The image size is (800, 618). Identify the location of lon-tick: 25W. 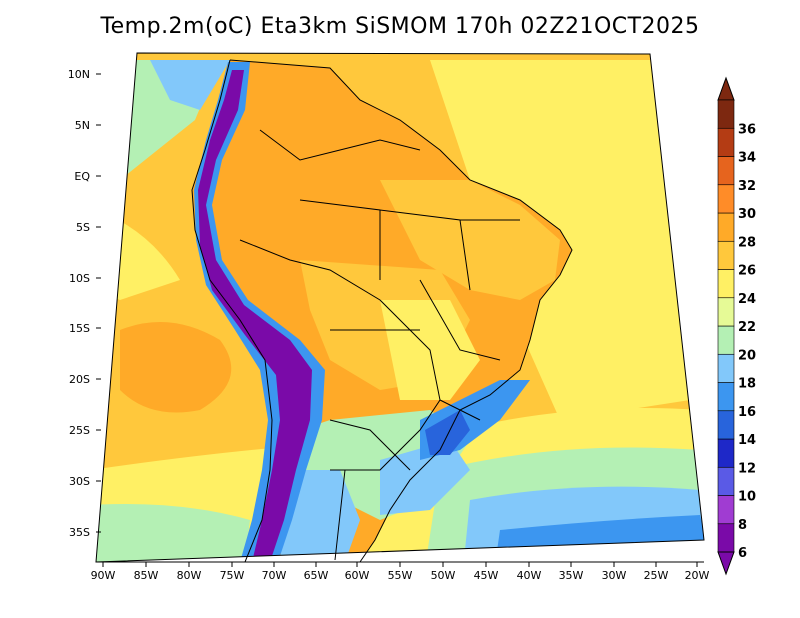
(656, 572).